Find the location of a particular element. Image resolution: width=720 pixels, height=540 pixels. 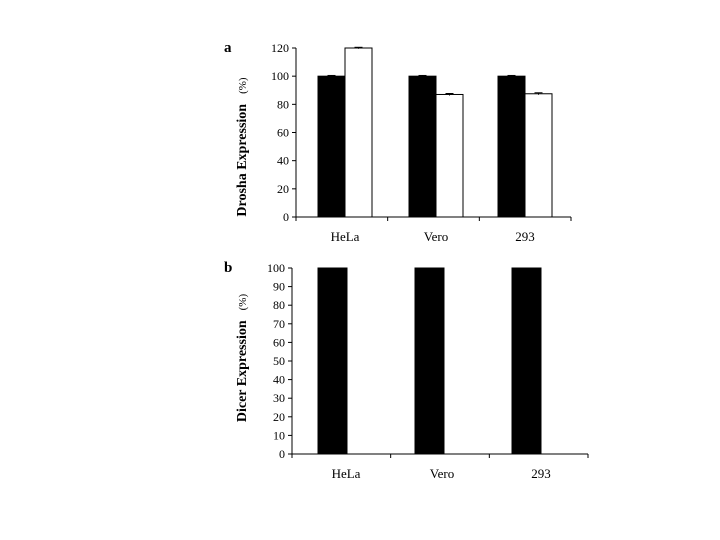

y-tick-label: 10 is located at coordinates (279, 435).